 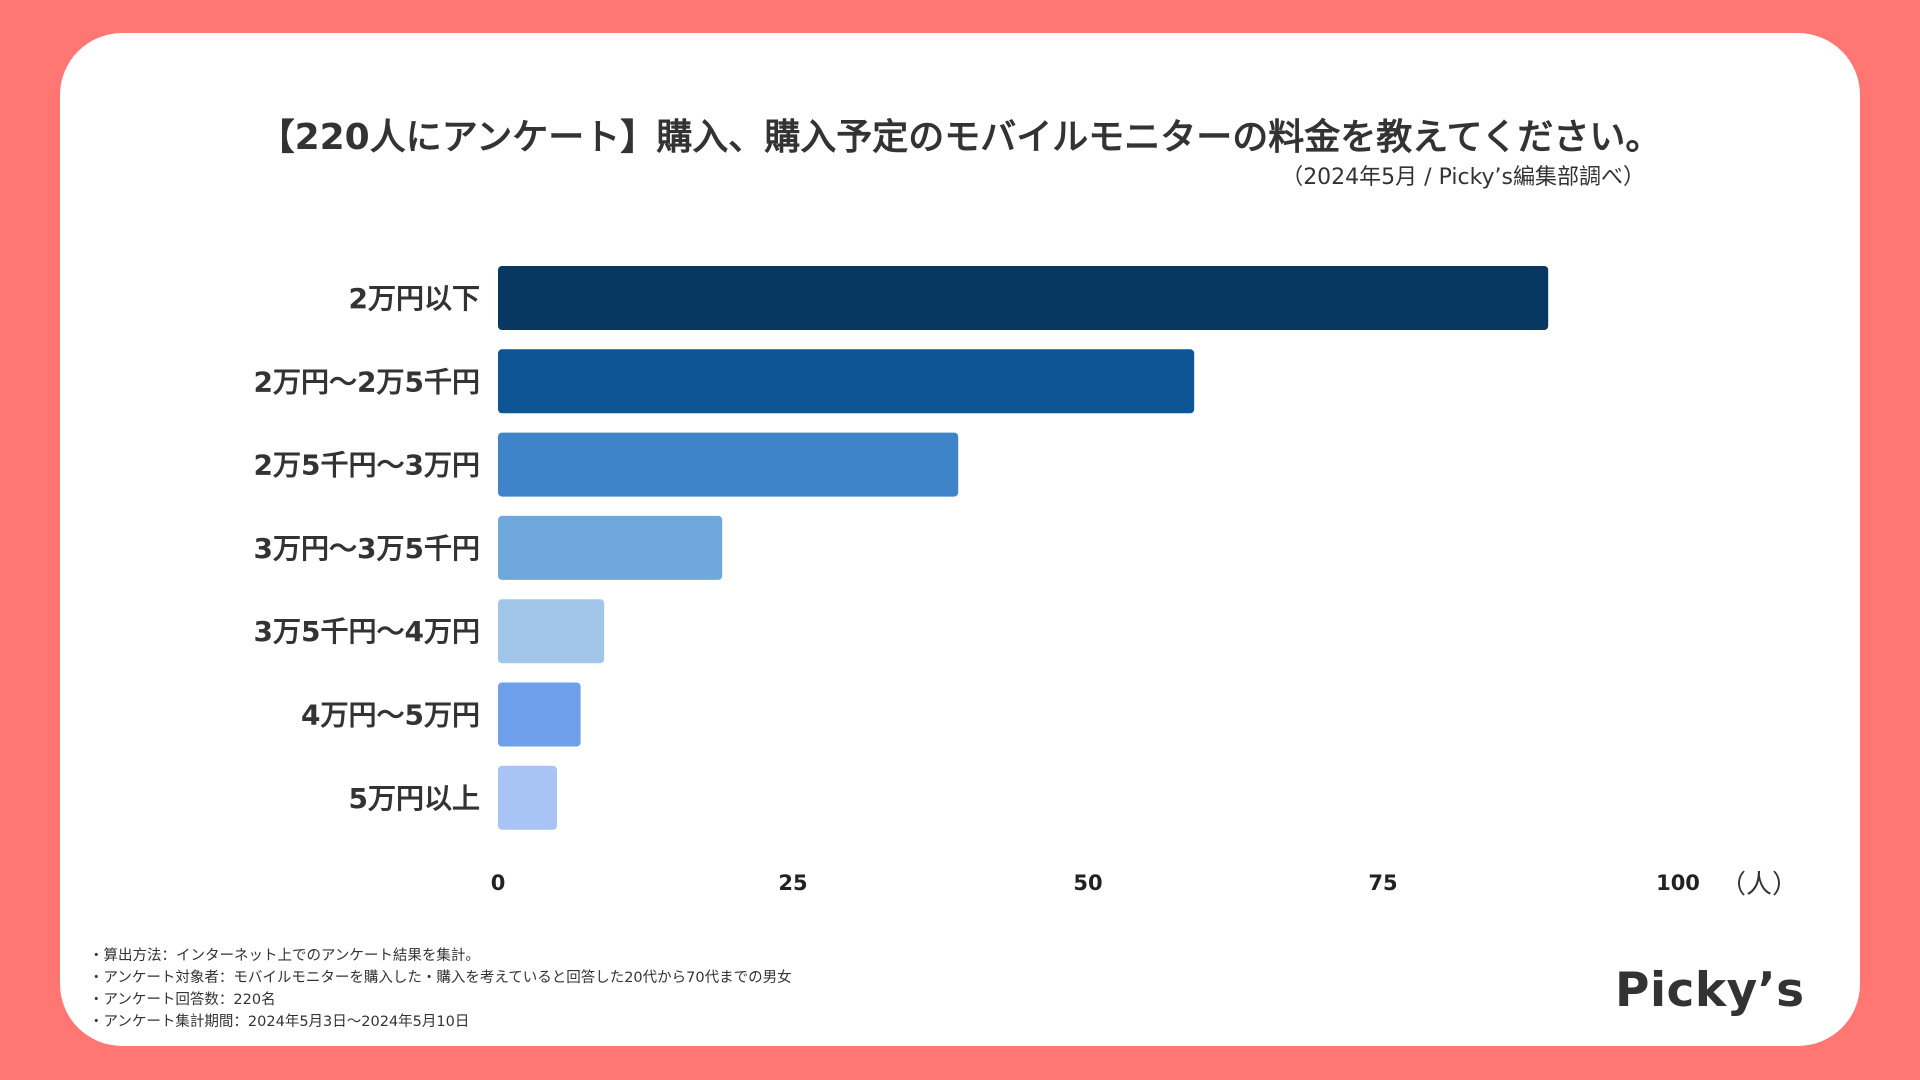 What do you see at coordinates (498, 883) in the screenshot?
I see `x-tick-label-0: 0` at bounding box center [498, 883].